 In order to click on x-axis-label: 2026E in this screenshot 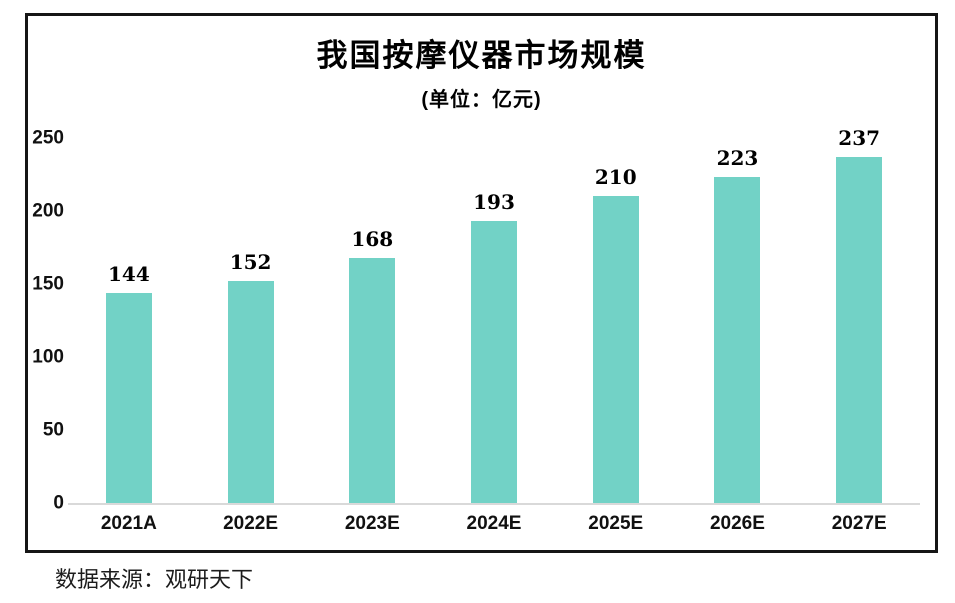, I will do `click(737, 523)`.